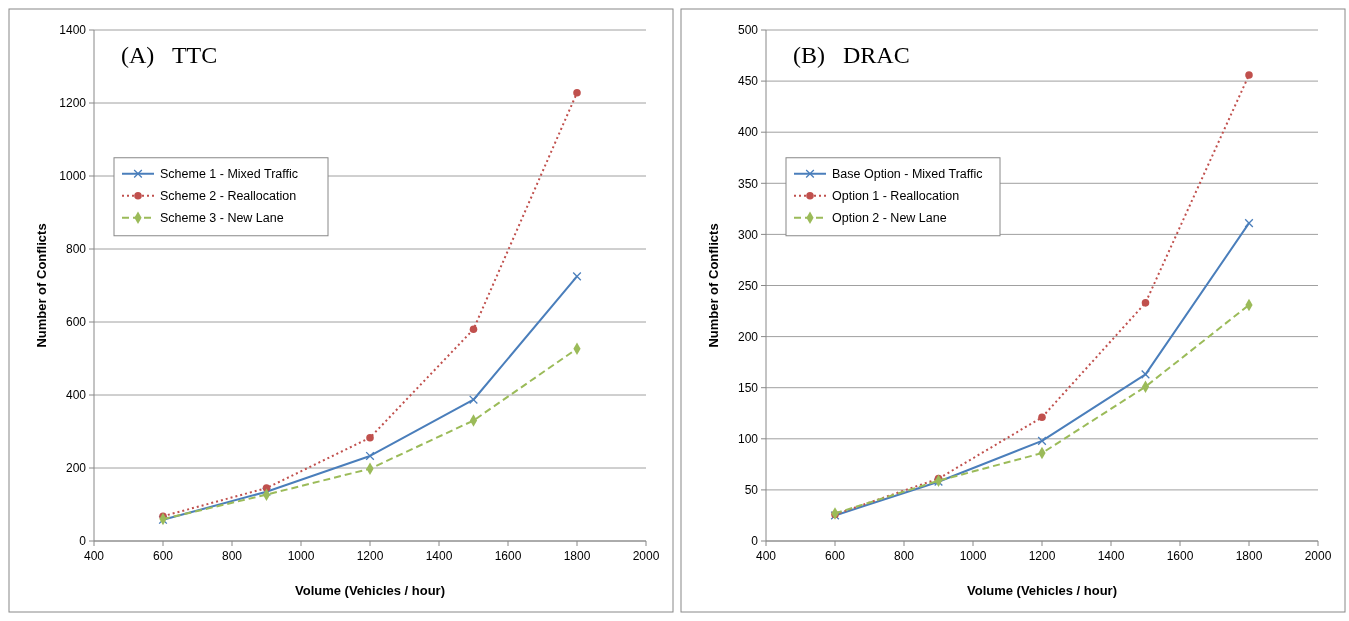  I want to click on y-tick-label: 1000, so click(73, 176).